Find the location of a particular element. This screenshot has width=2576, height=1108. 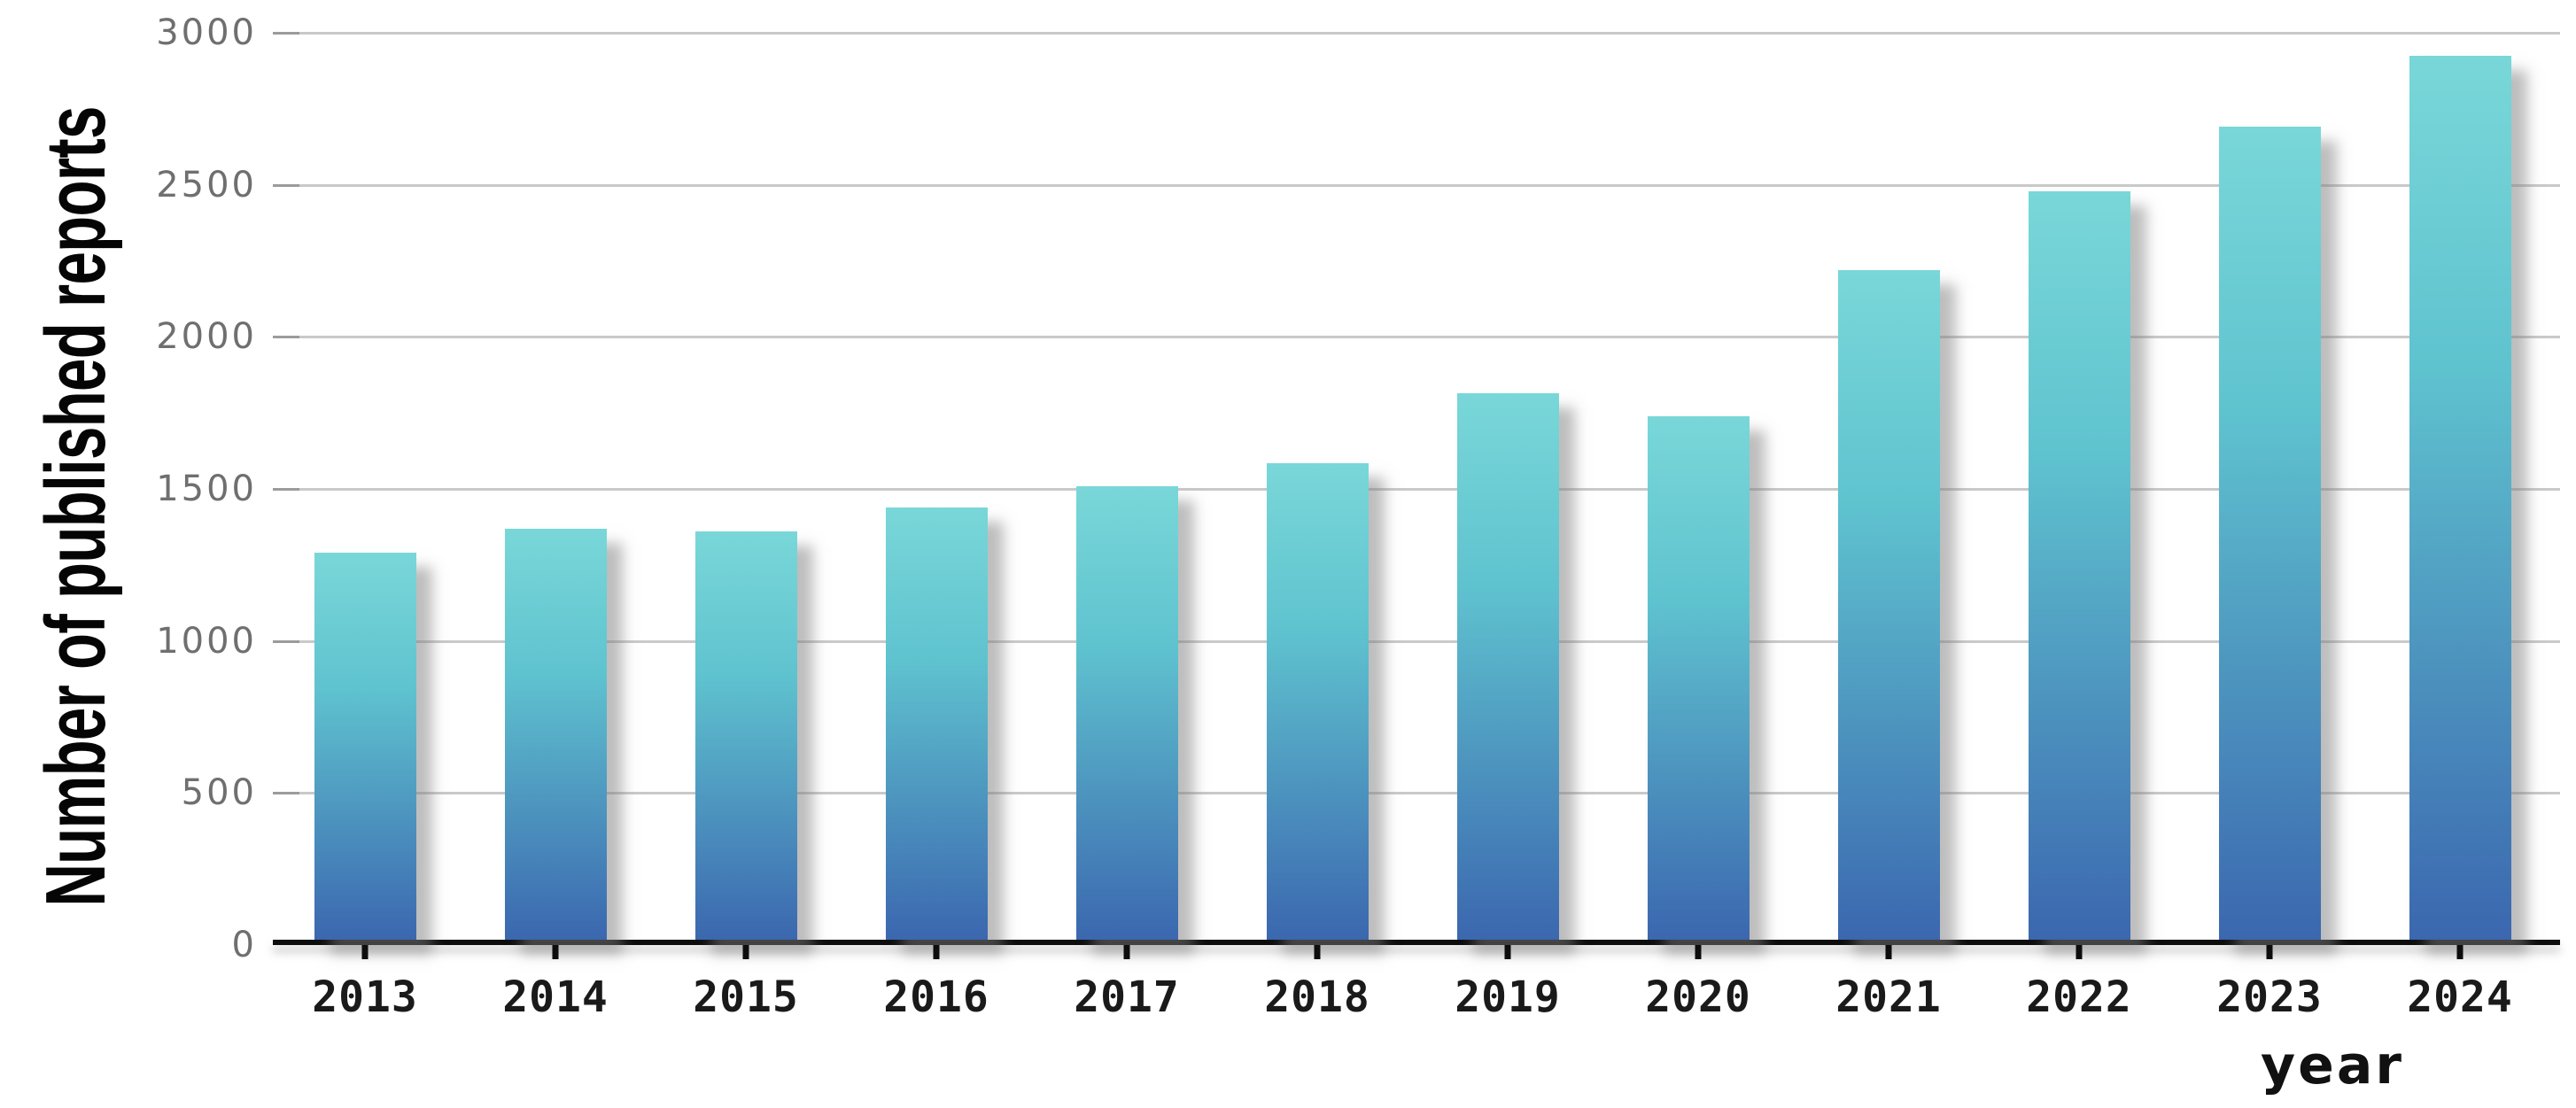

x-tick-label-2016: 2016 is located at coordinates (936, 997).